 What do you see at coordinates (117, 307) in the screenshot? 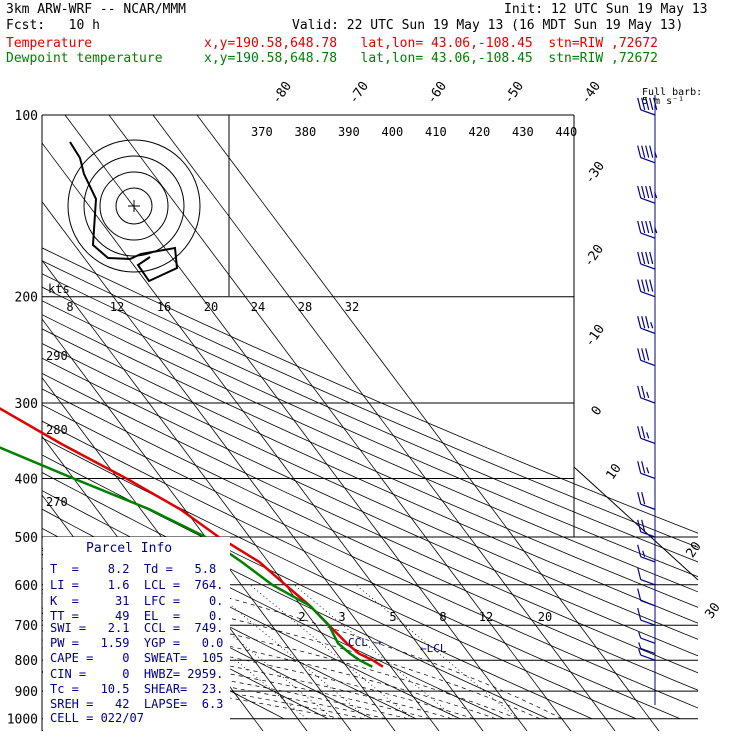
I see `hodograph-speed-label: 12` at bounding box center [117, 307].